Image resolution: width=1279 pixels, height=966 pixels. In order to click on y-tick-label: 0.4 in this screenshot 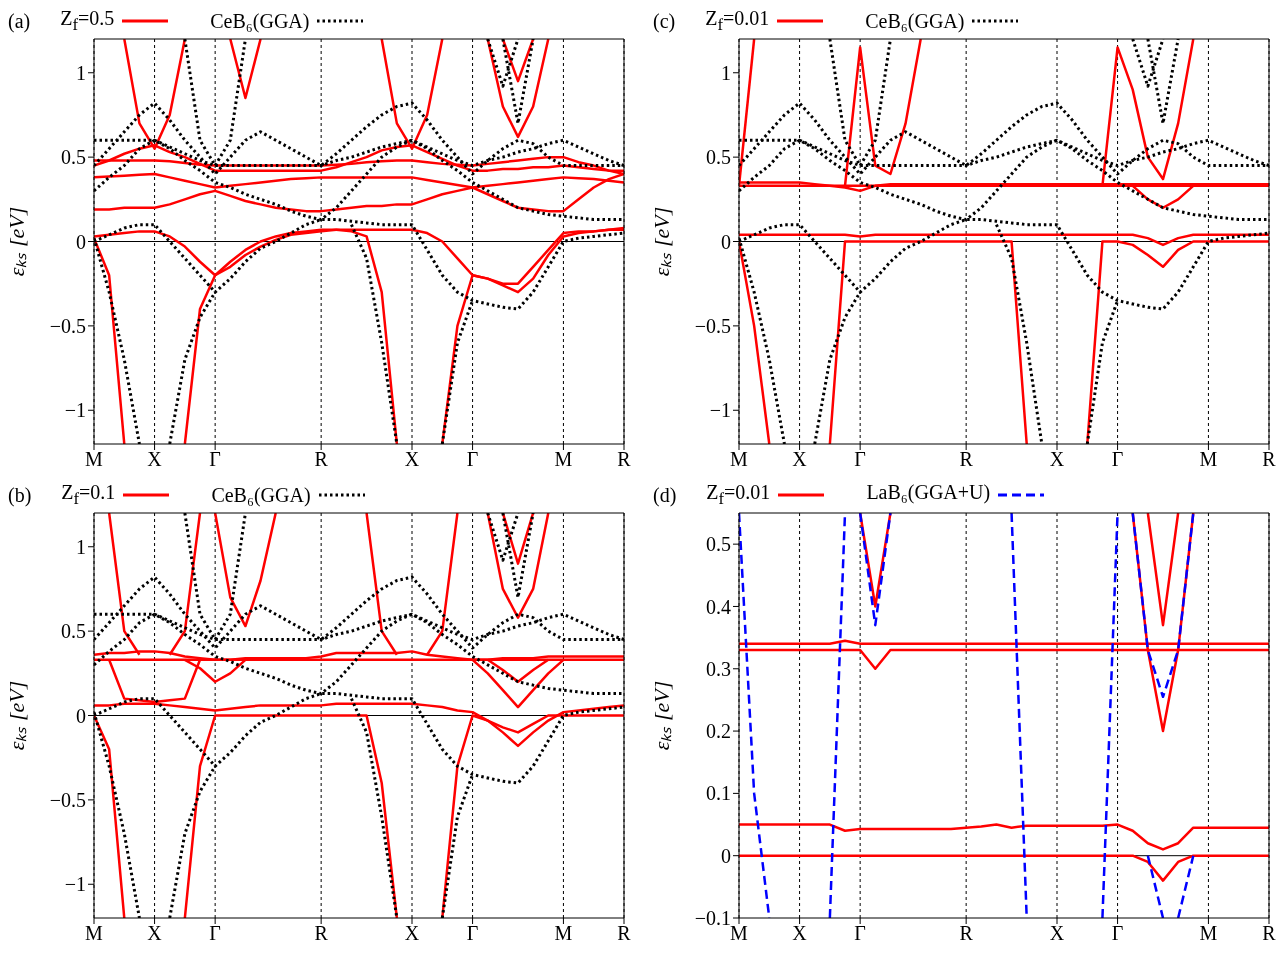, I will do `click(718, 606)`.